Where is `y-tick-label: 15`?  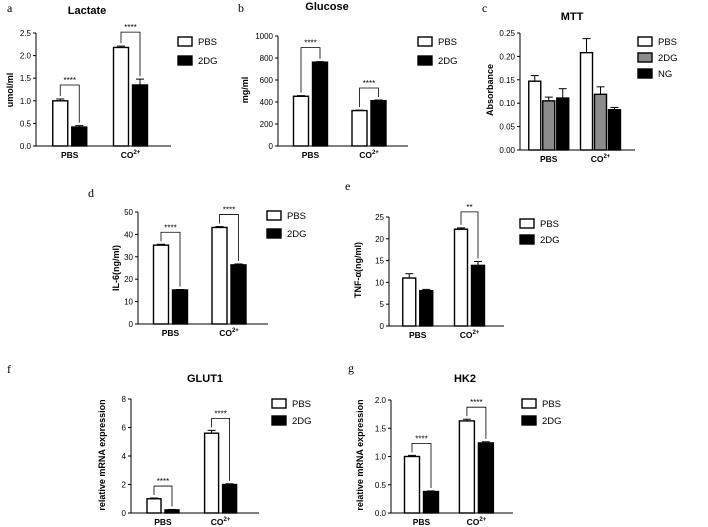
y-tick-label: 15 is located at coordinates (379, 261).